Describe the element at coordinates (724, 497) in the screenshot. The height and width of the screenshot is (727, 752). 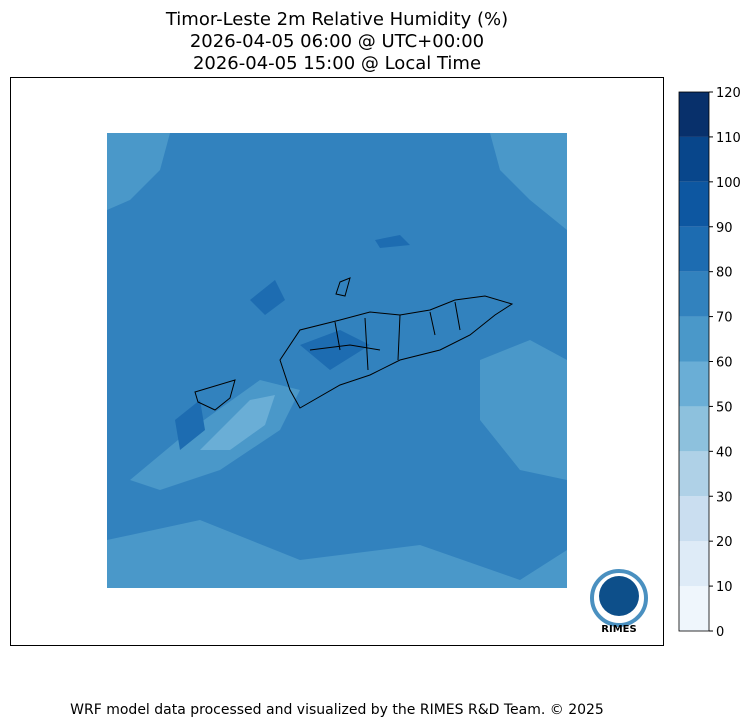
I see `colorbar-tick-label: 30` at that location.